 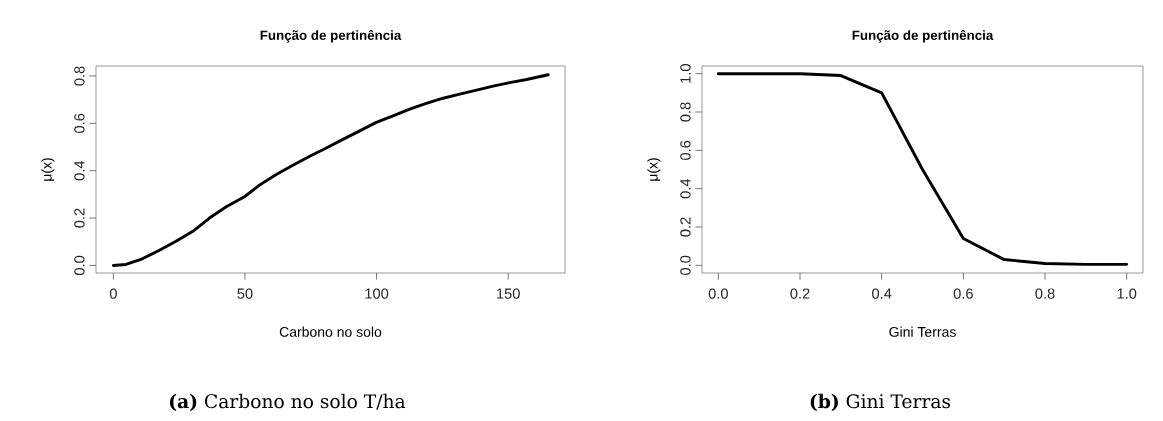 What do you see at coordinates (508, 293) in the screenshot?
I see `x-tick-label: 150` at bounding box center [508, 293].